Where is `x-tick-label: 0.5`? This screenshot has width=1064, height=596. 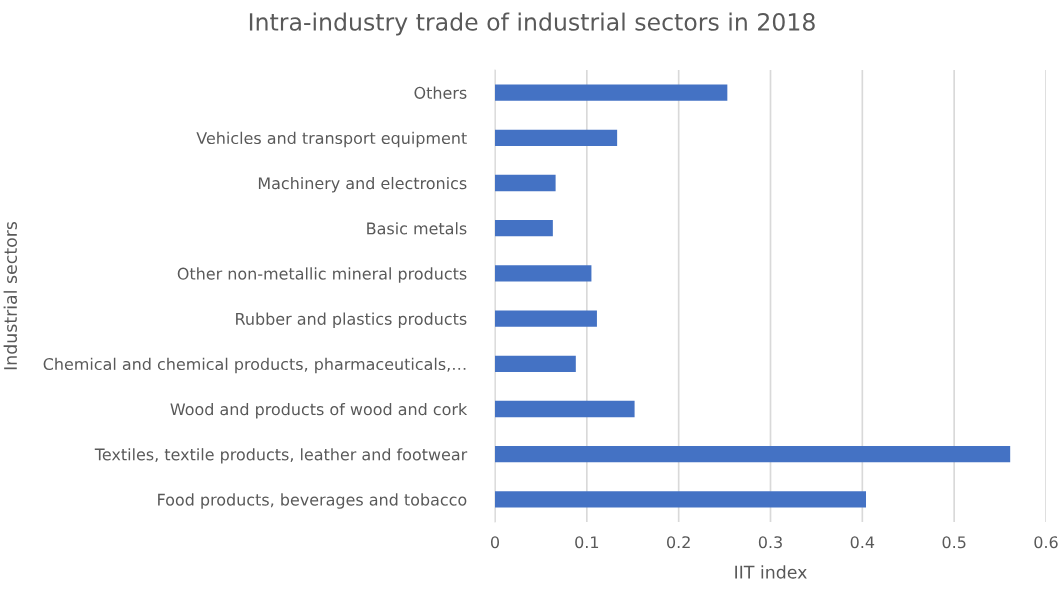 x-tick-label: 0.5 is located at coordinates (954, 542).